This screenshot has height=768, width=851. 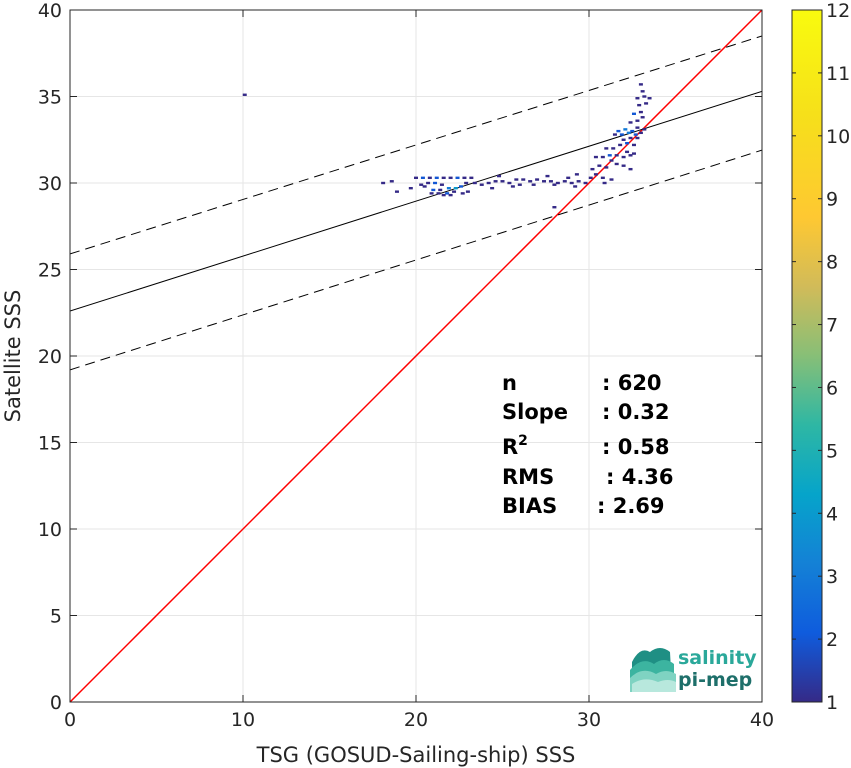 What do you see at coordinates (715, 680) in the screenshot?
I see `logo-text-pimep: pi-mep` at bounding box center [715, 680].